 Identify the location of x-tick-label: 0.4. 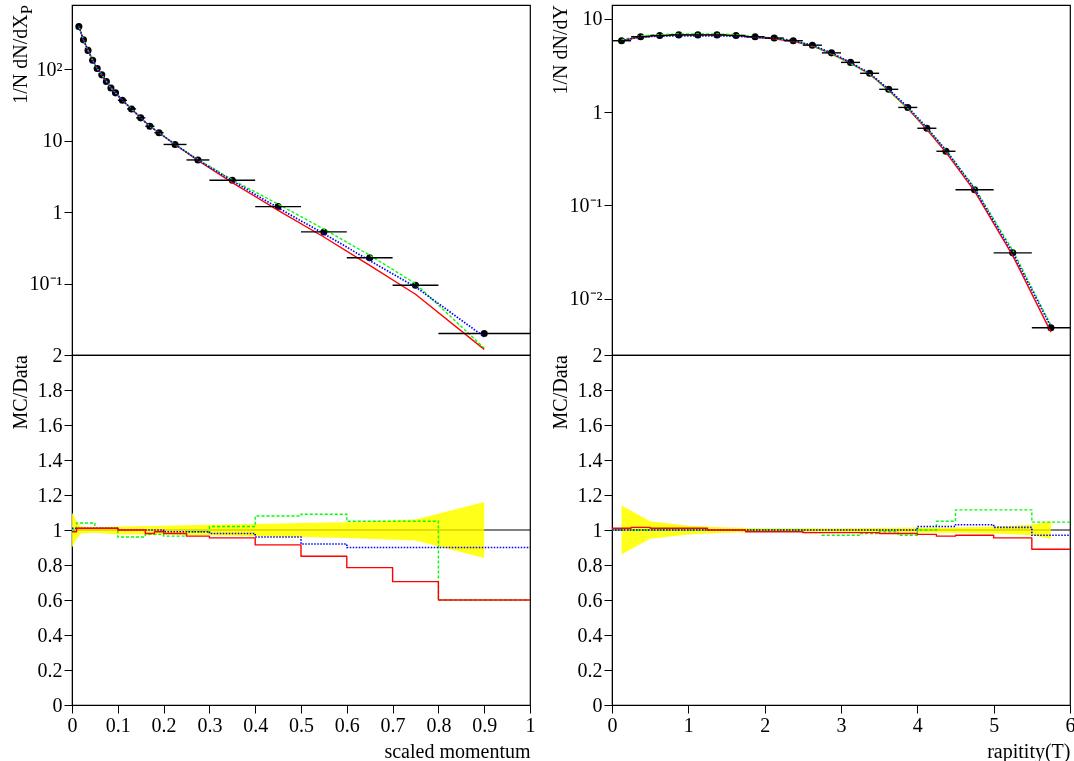
(256, 724).